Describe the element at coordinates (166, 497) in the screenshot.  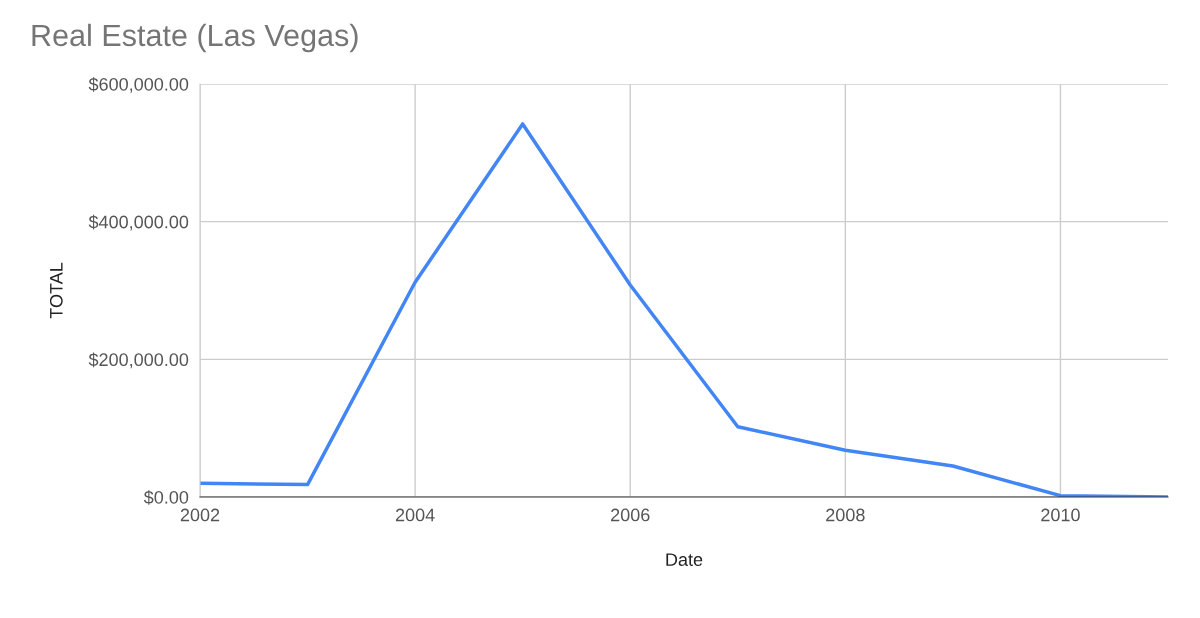
I see `y-tick-label: $0.00` at that location.